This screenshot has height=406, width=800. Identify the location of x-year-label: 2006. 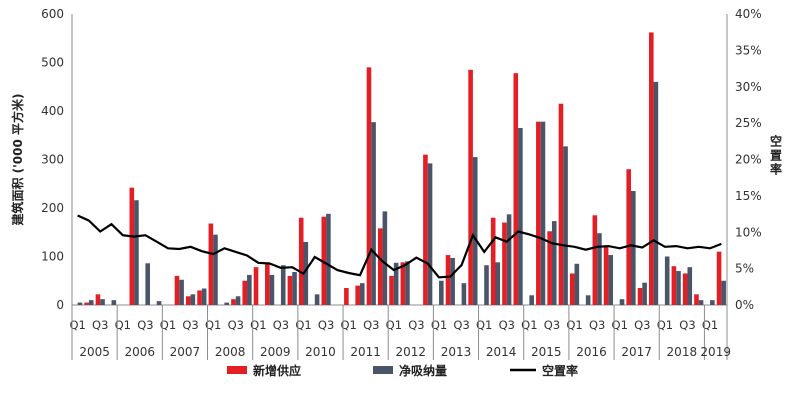
(139, 352).